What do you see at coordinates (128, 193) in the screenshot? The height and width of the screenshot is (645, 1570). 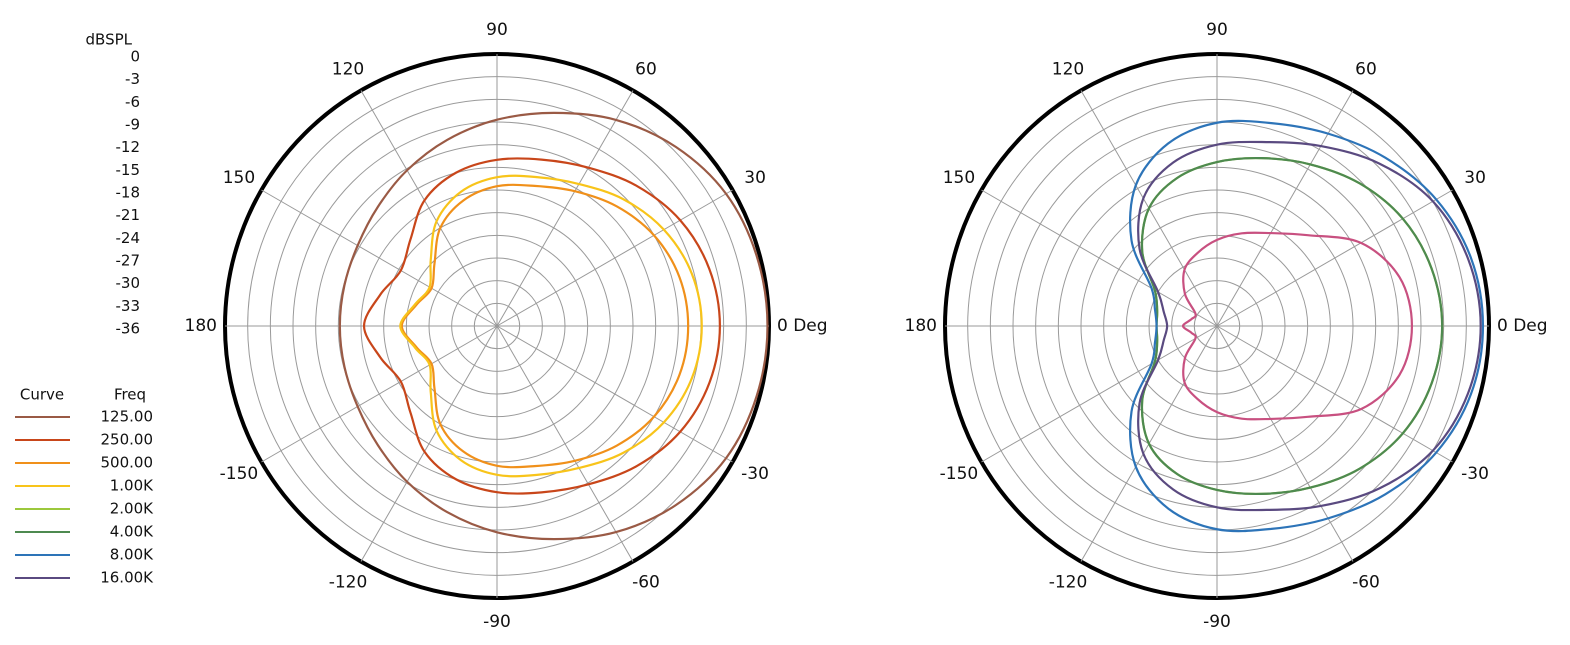 I see `r-tick-label: -18` at bounding box center [128, 193].